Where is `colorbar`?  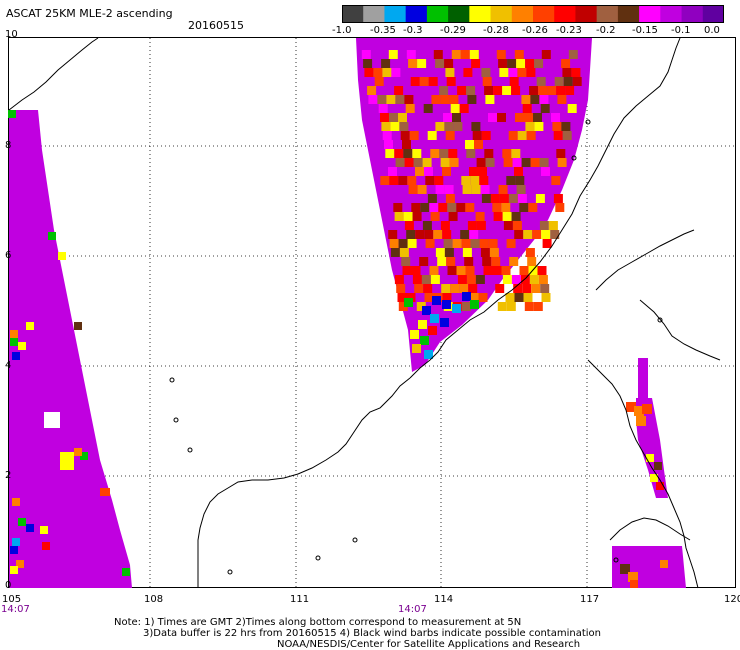
colorbar is located at coordinates (533, 14).